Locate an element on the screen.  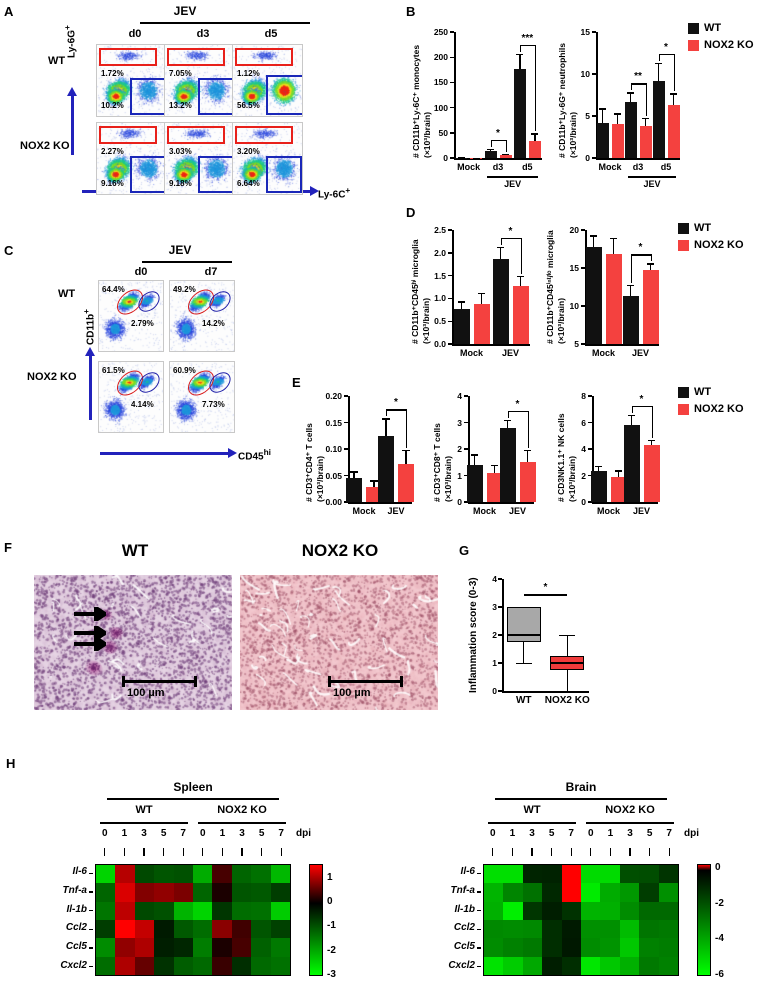
legend-label-ko: NOX2 KO is located at coordinates (729, 45).